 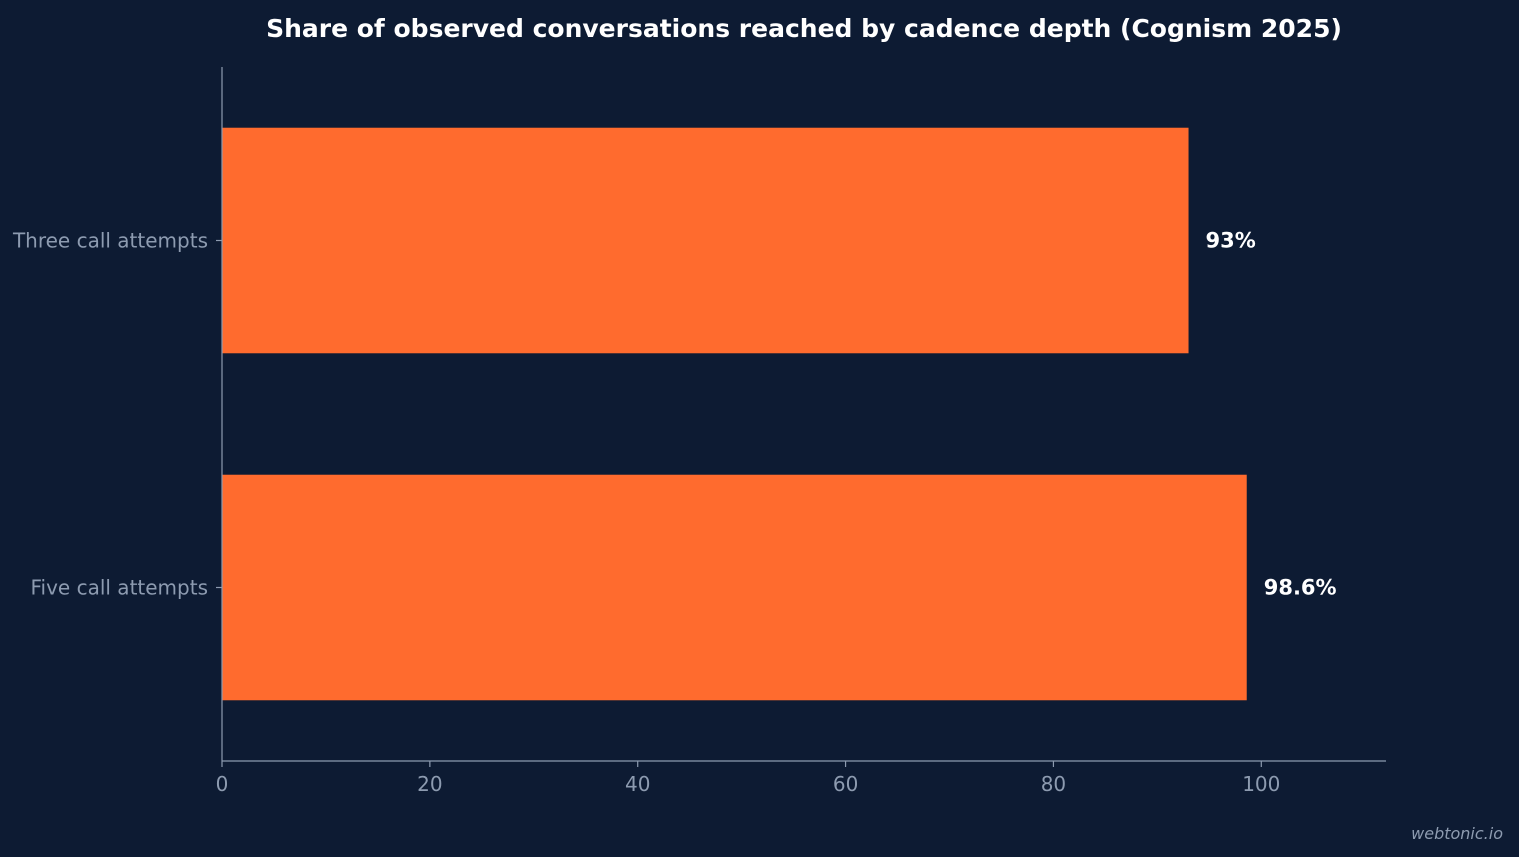 I want to click on x-tick-label: 40, so click(x=637, y=784).